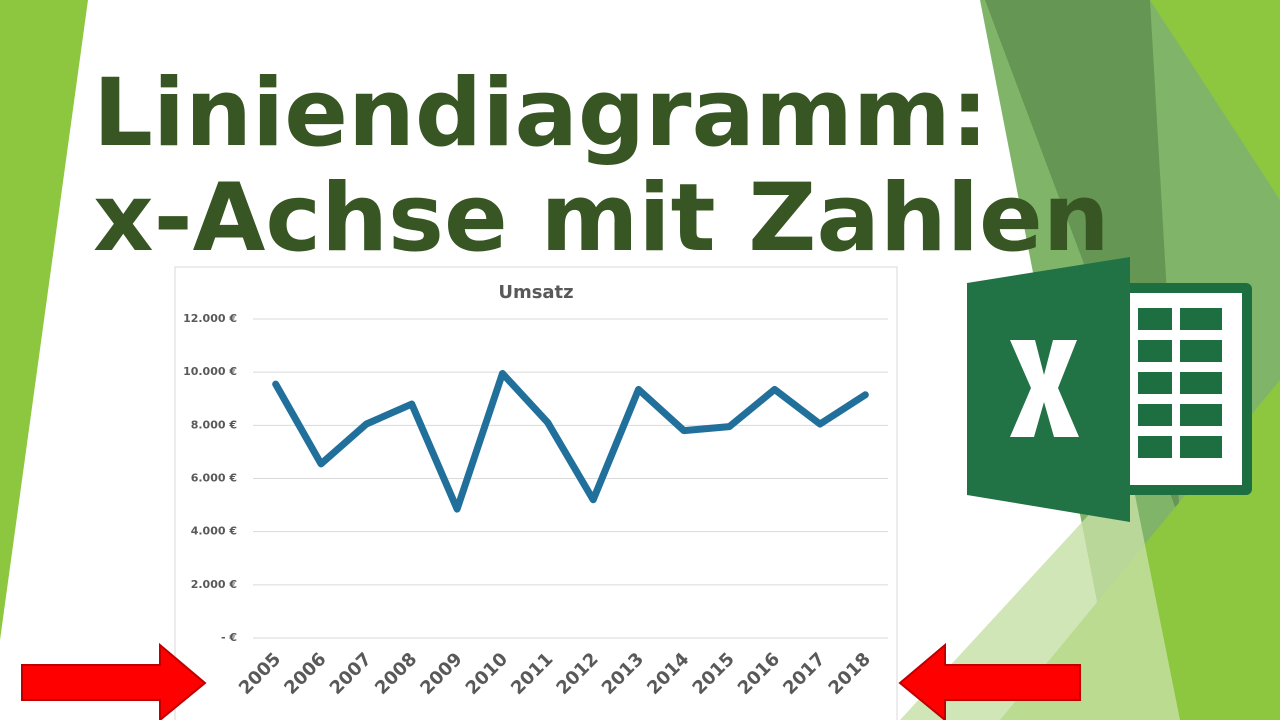 Image resolution: width=1280 pixels, height=720 pixels. I want to click on excel-logo, so click(1109, 389).